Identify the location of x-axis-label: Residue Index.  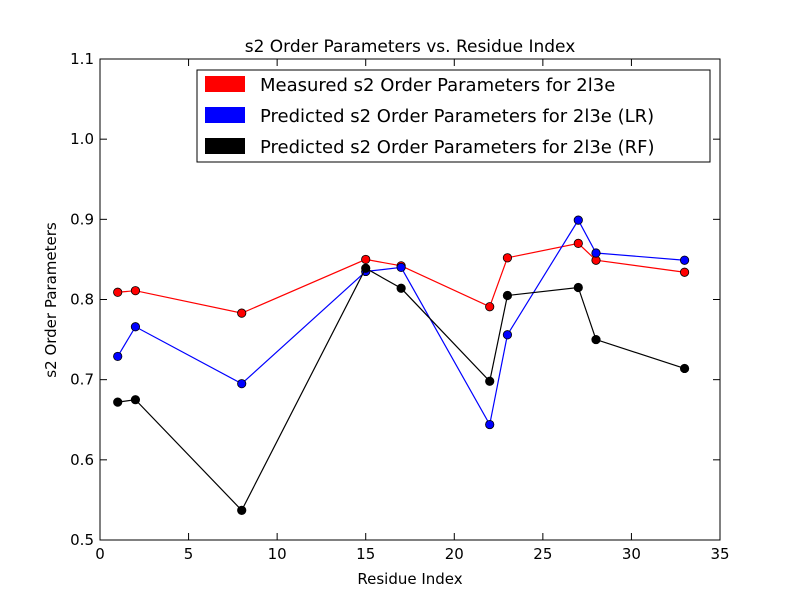
(409, 579).